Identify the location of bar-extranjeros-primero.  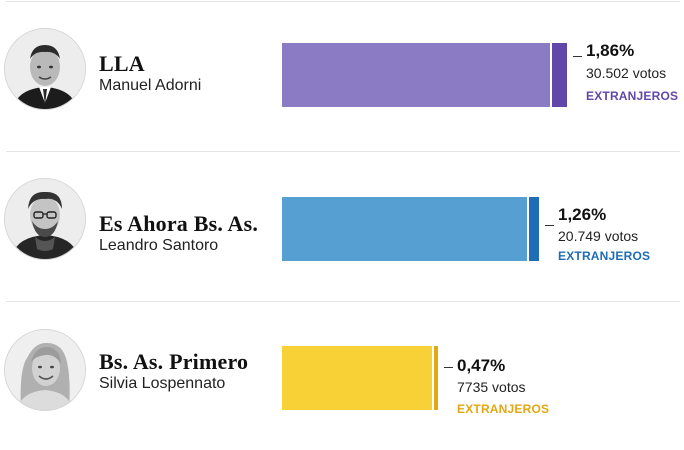
(436, 378).